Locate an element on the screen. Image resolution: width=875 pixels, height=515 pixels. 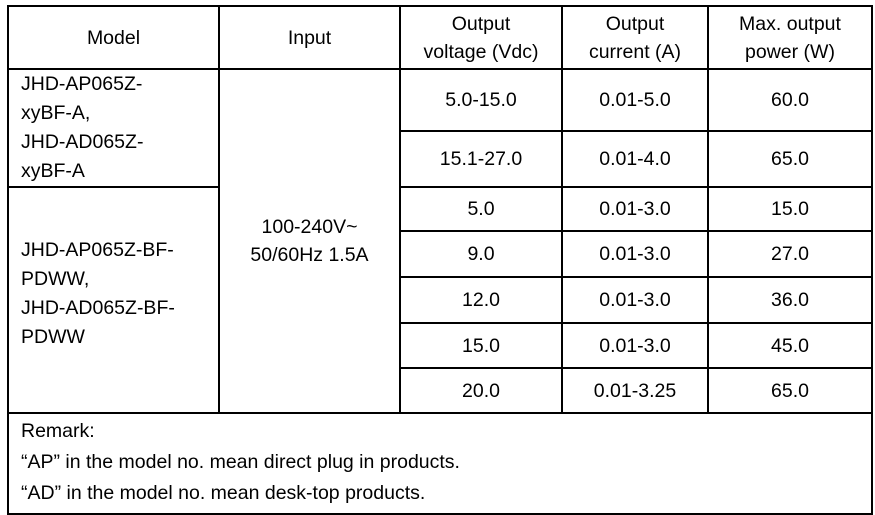
model-cell: JHD-AP065Z- xyBF-A, JHD-AD065Z- xyBF-A is located at coordinates (113, 128).